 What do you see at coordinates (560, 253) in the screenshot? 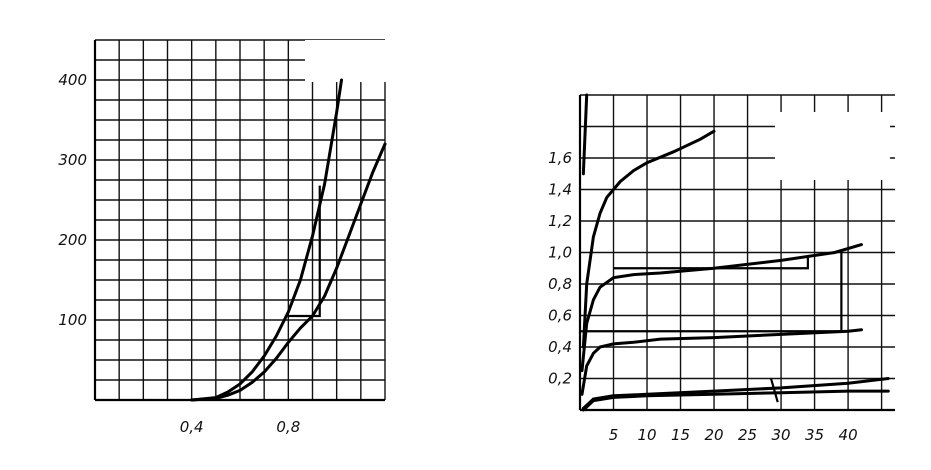
I see `right-y-tick-label: 1,0` at bounding box center [560, 253].